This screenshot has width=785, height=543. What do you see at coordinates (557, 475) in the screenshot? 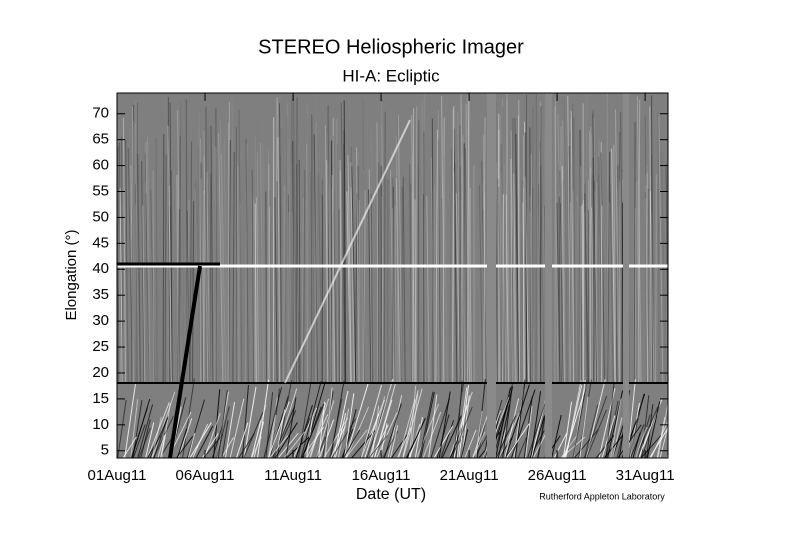
I see `x-tick-label: 26Aug11` at bounding box center [557, 475].